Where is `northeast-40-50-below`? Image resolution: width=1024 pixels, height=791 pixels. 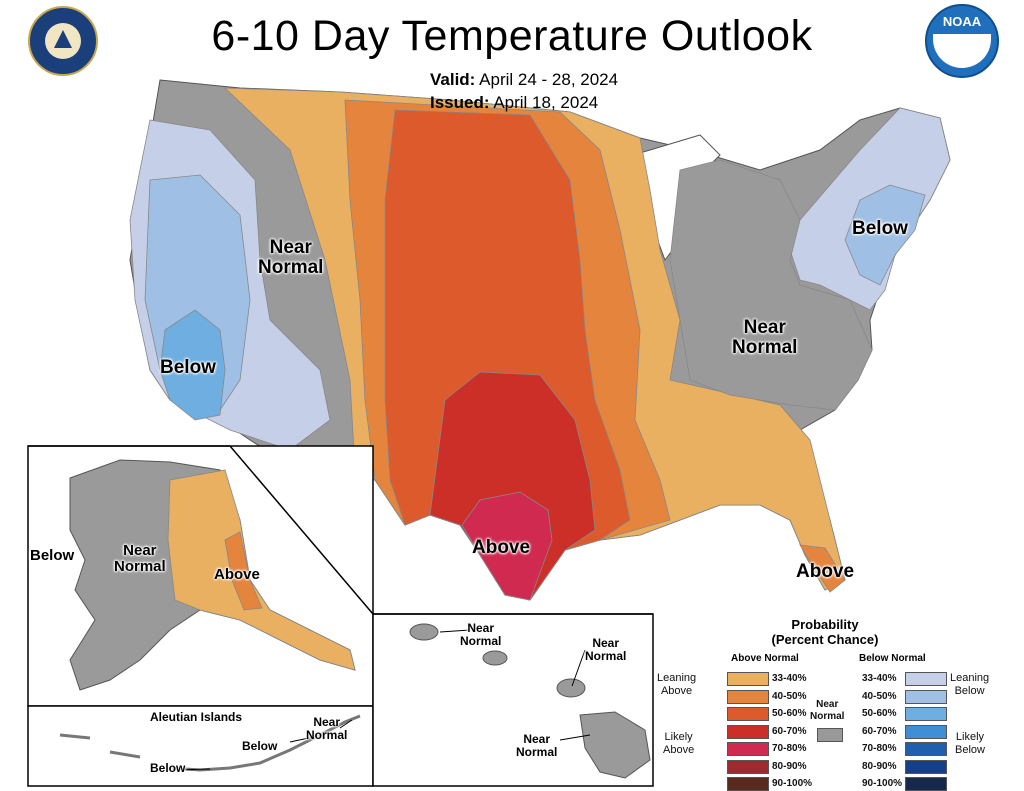
northeast-40-50-below is located at coordinates (885, 235).